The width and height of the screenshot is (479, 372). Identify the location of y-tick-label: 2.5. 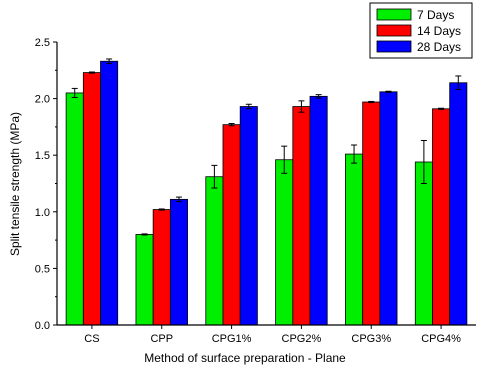
(42, 43).